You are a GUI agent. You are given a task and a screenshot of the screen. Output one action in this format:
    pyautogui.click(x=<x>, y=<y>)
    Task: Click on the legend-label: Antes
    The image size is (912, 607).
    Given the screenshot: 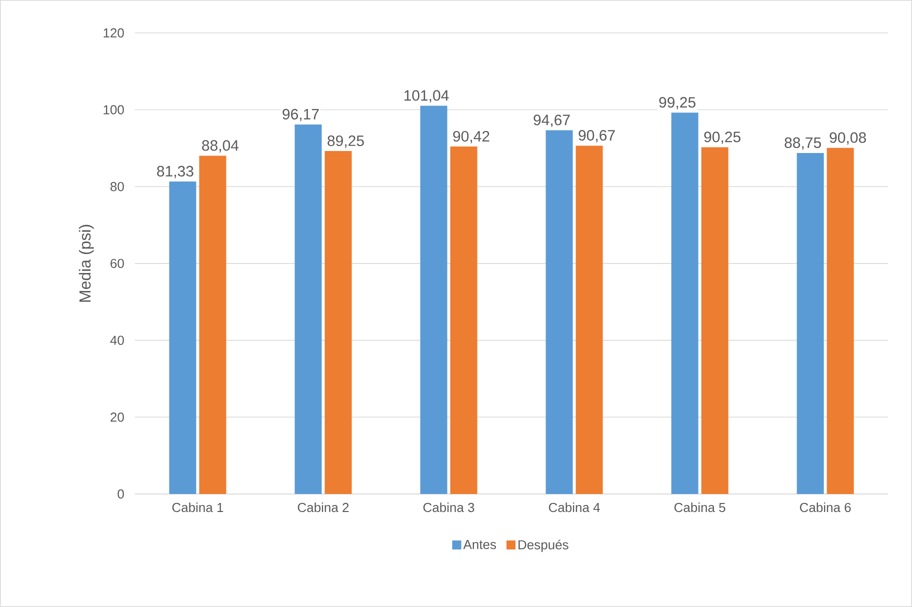 What is the action you would take?
    pyautogui.click(x=479, y=545)
    